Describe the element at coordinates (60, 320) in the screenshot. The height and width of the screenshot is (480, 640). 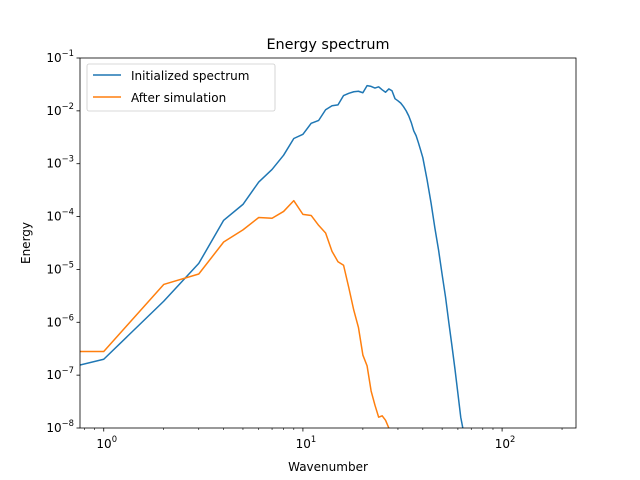
I see `y-tick-label: 10⁻⁶` at that location.